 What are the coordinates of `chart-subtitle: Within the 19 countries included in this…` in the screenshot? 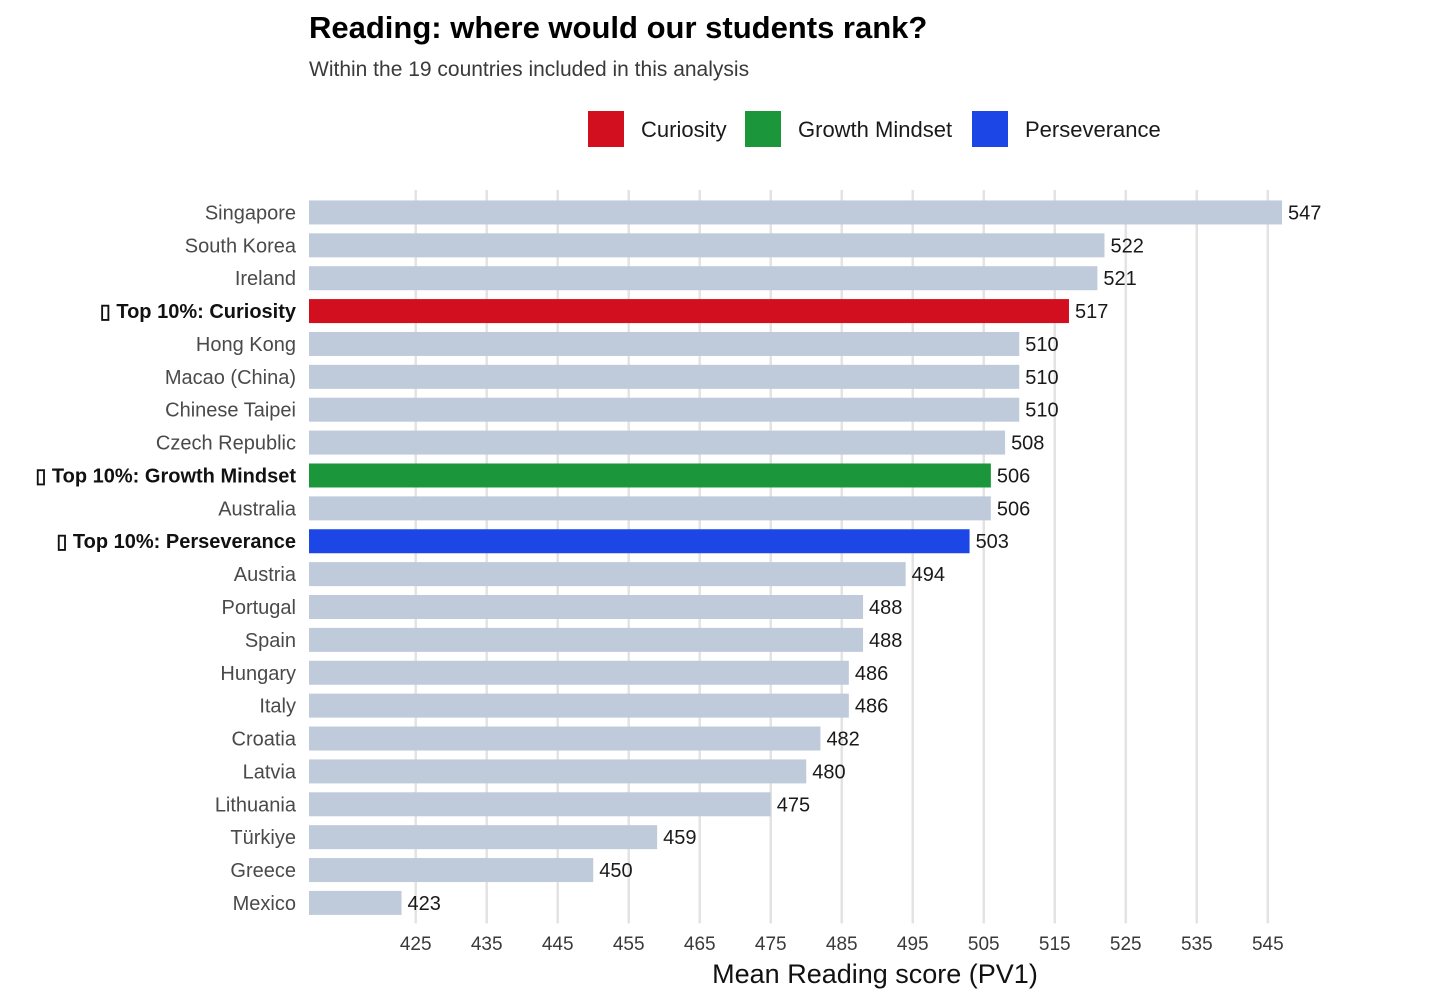 It's located at (529, 69).